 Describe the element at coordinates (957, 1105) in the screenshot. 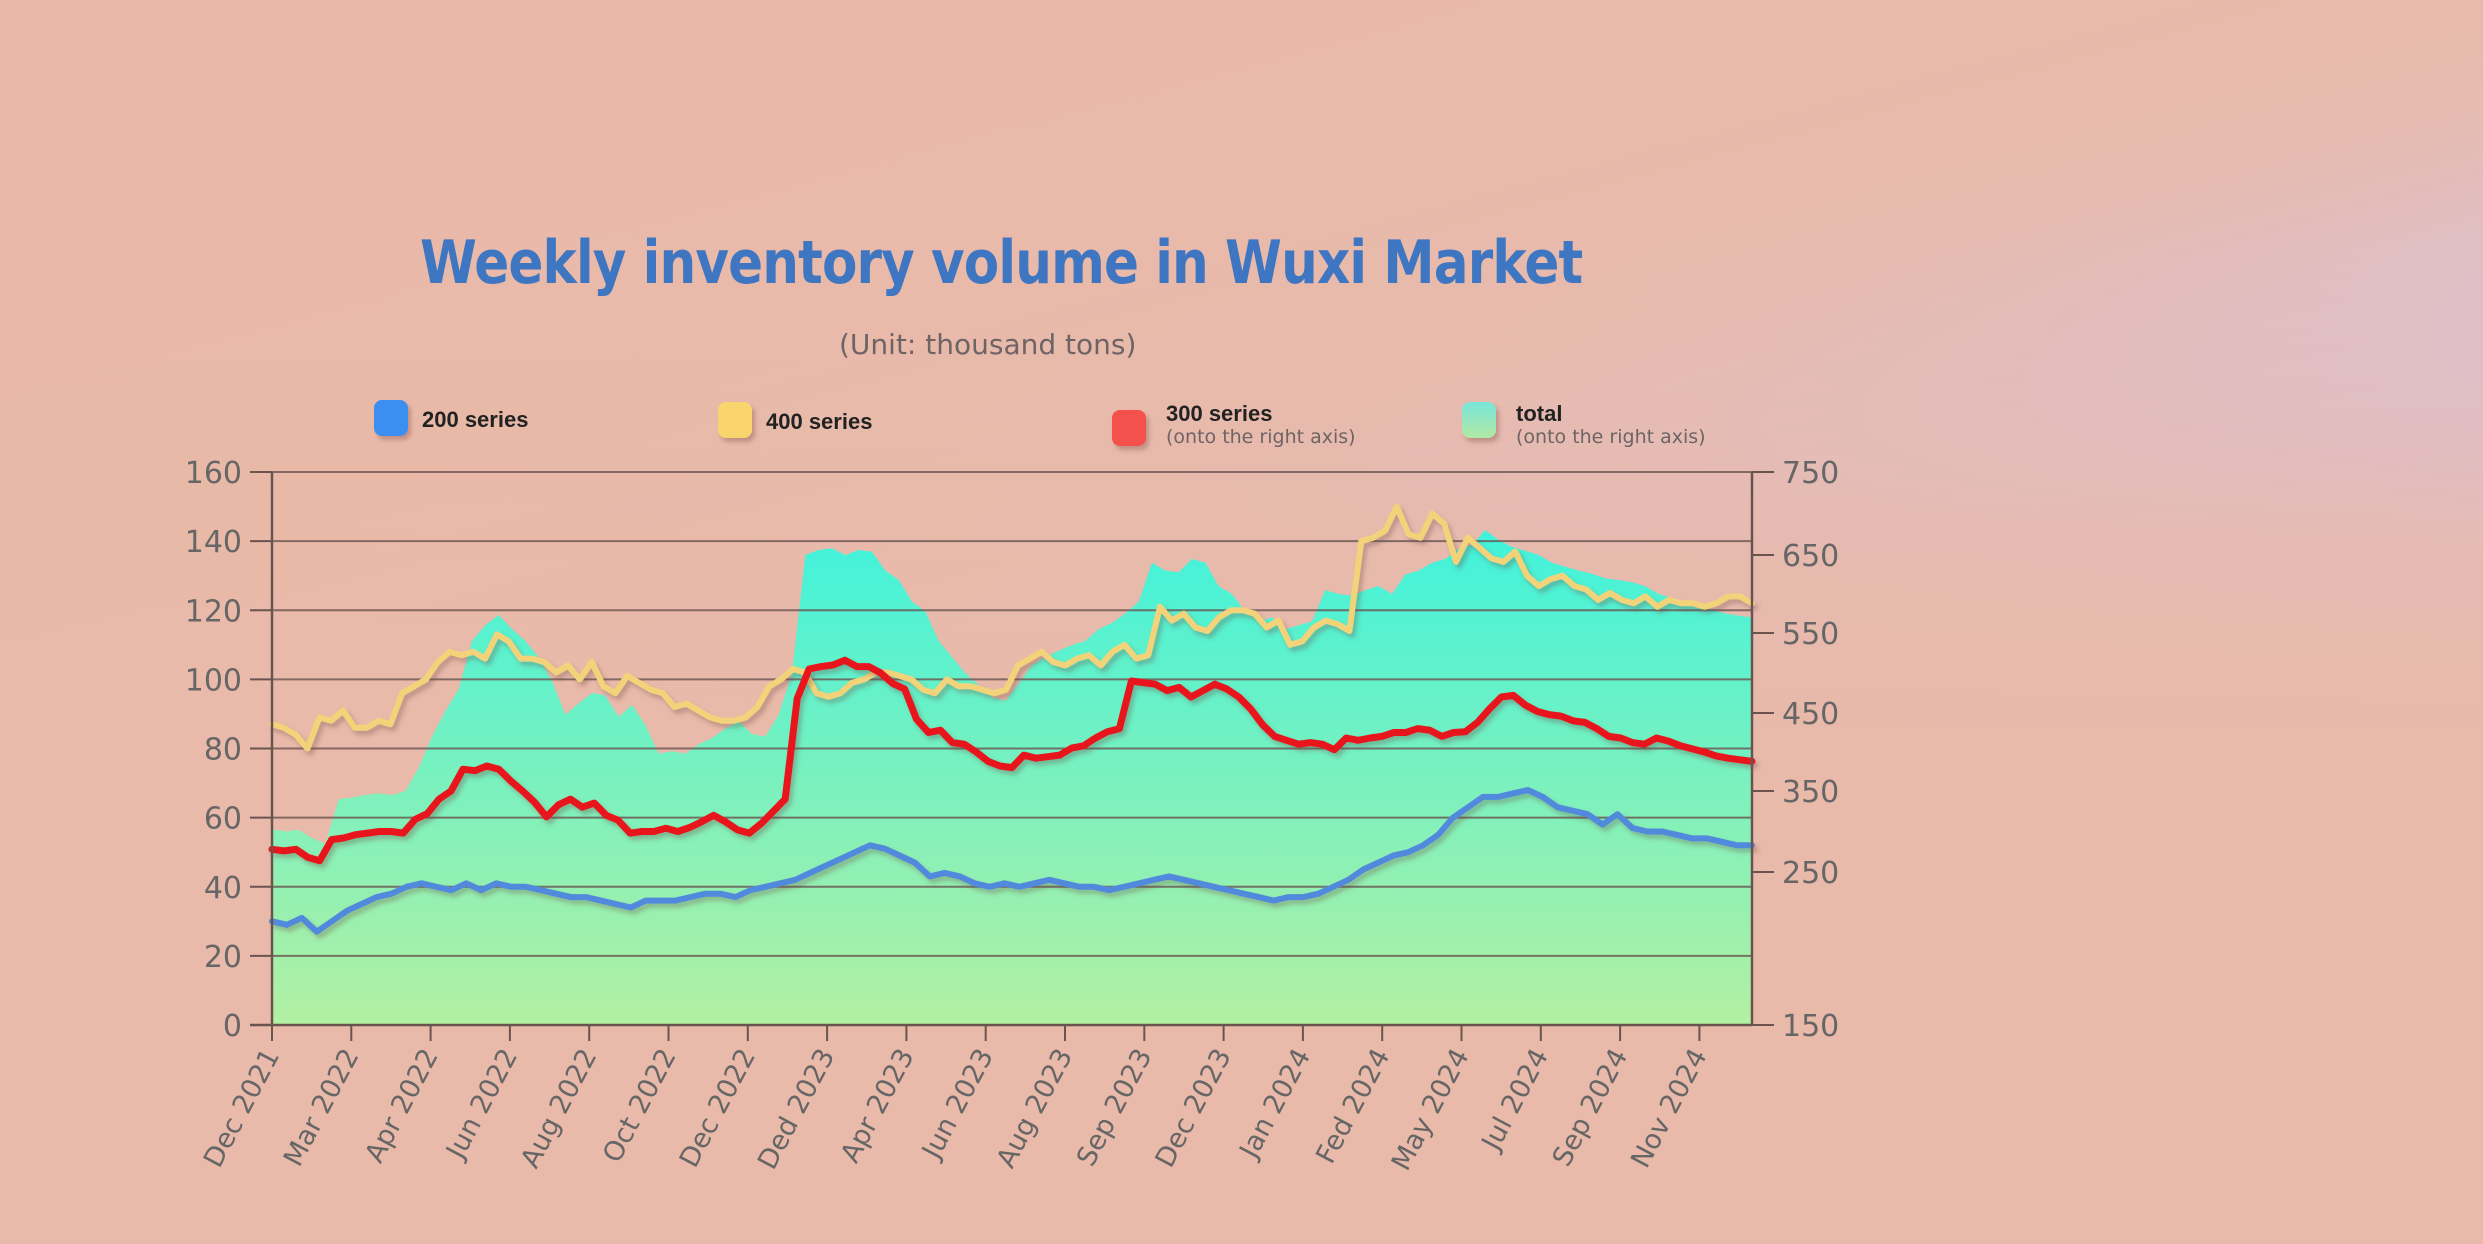

I see `x-tick-label: Jun 2023` at that location.